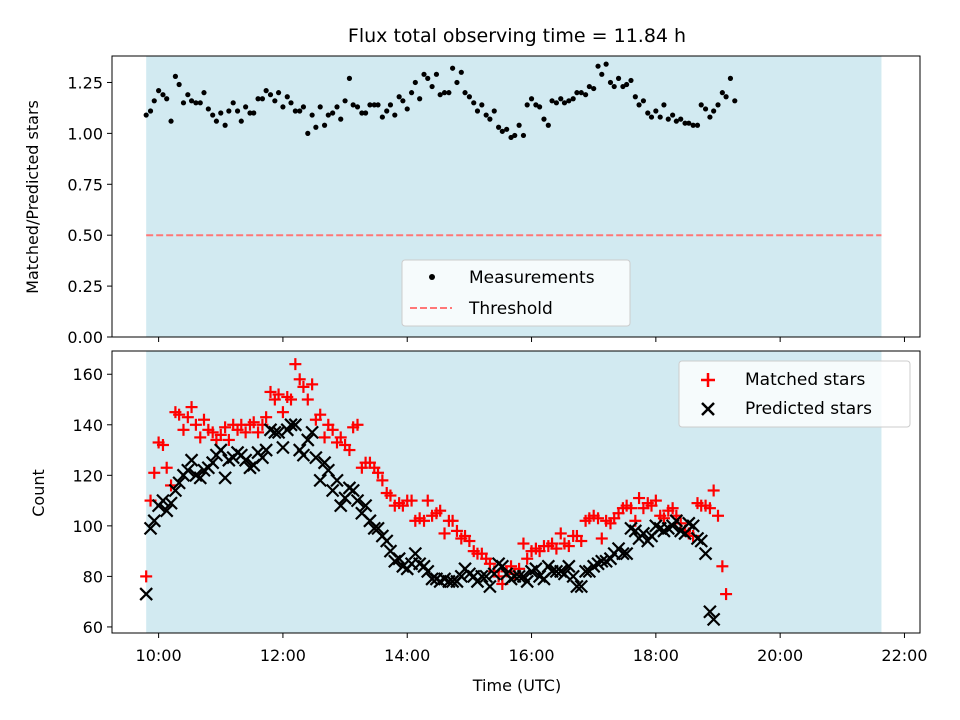 Image resolution: width=960 pixels, height=720 pixels. I want to click on x-tick-label: 20:00, so click(780, 655).